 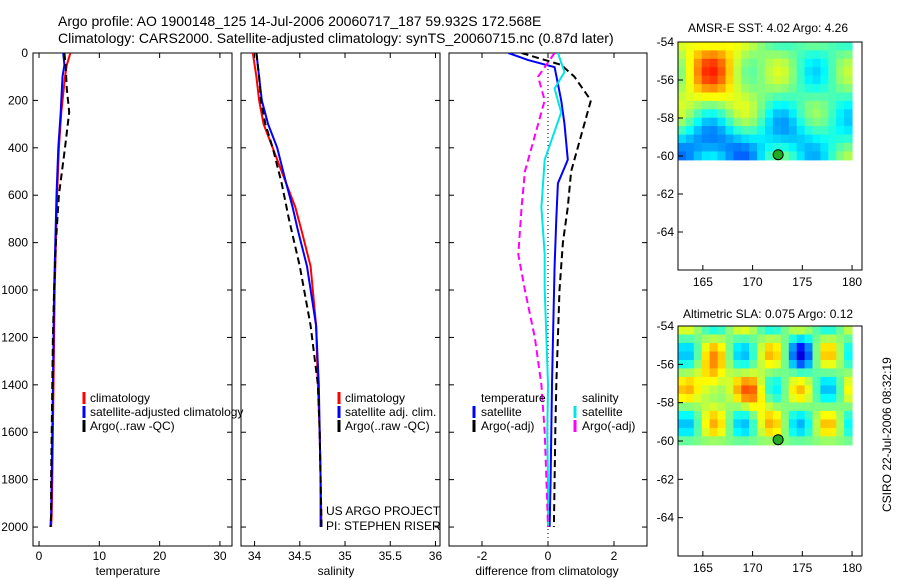 What do you see at coordinates (778, 155) in the screenshot?
I see `profile-location-marker` at bounding box center [778, 155].